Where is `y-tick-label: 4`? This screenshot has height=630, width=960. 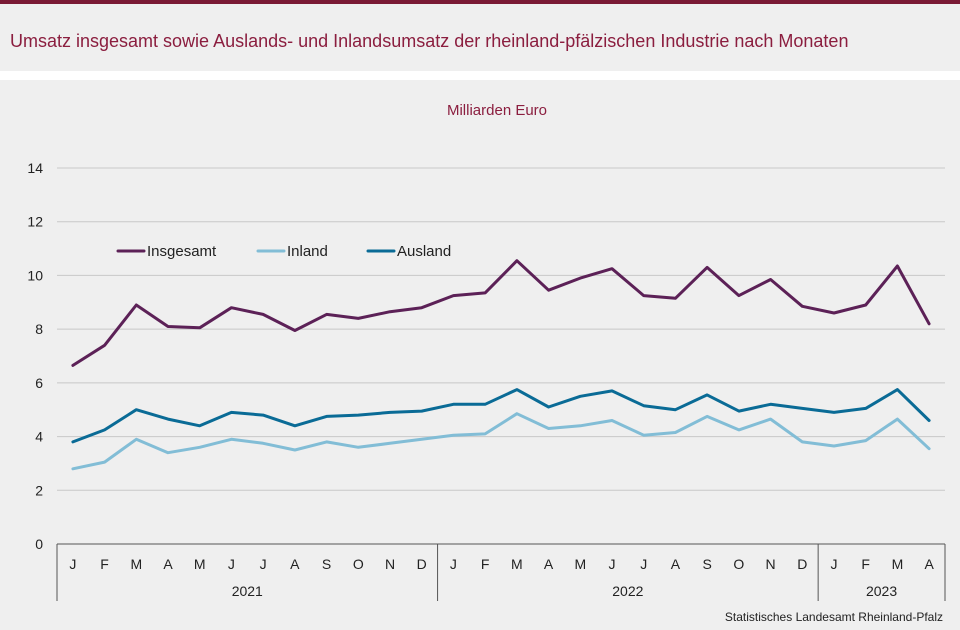 y-tick-label: 4 is located at coordinates (39, 437).